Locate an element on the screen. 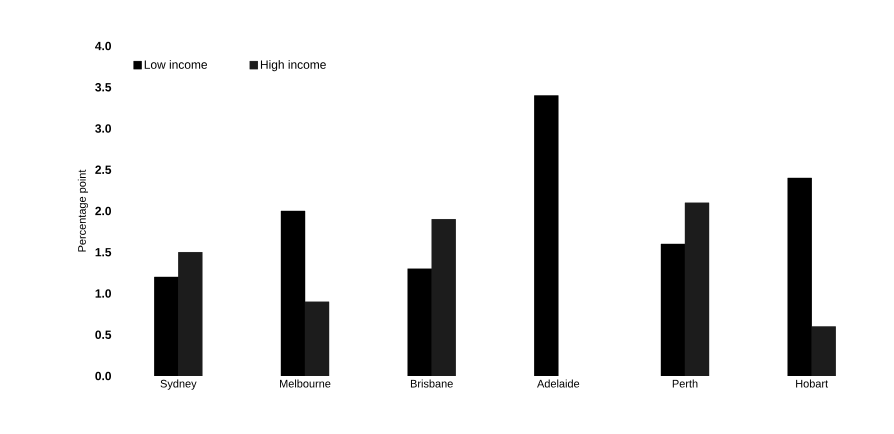  y-axis-title: Percentage point is located at coordinates (83, 211).